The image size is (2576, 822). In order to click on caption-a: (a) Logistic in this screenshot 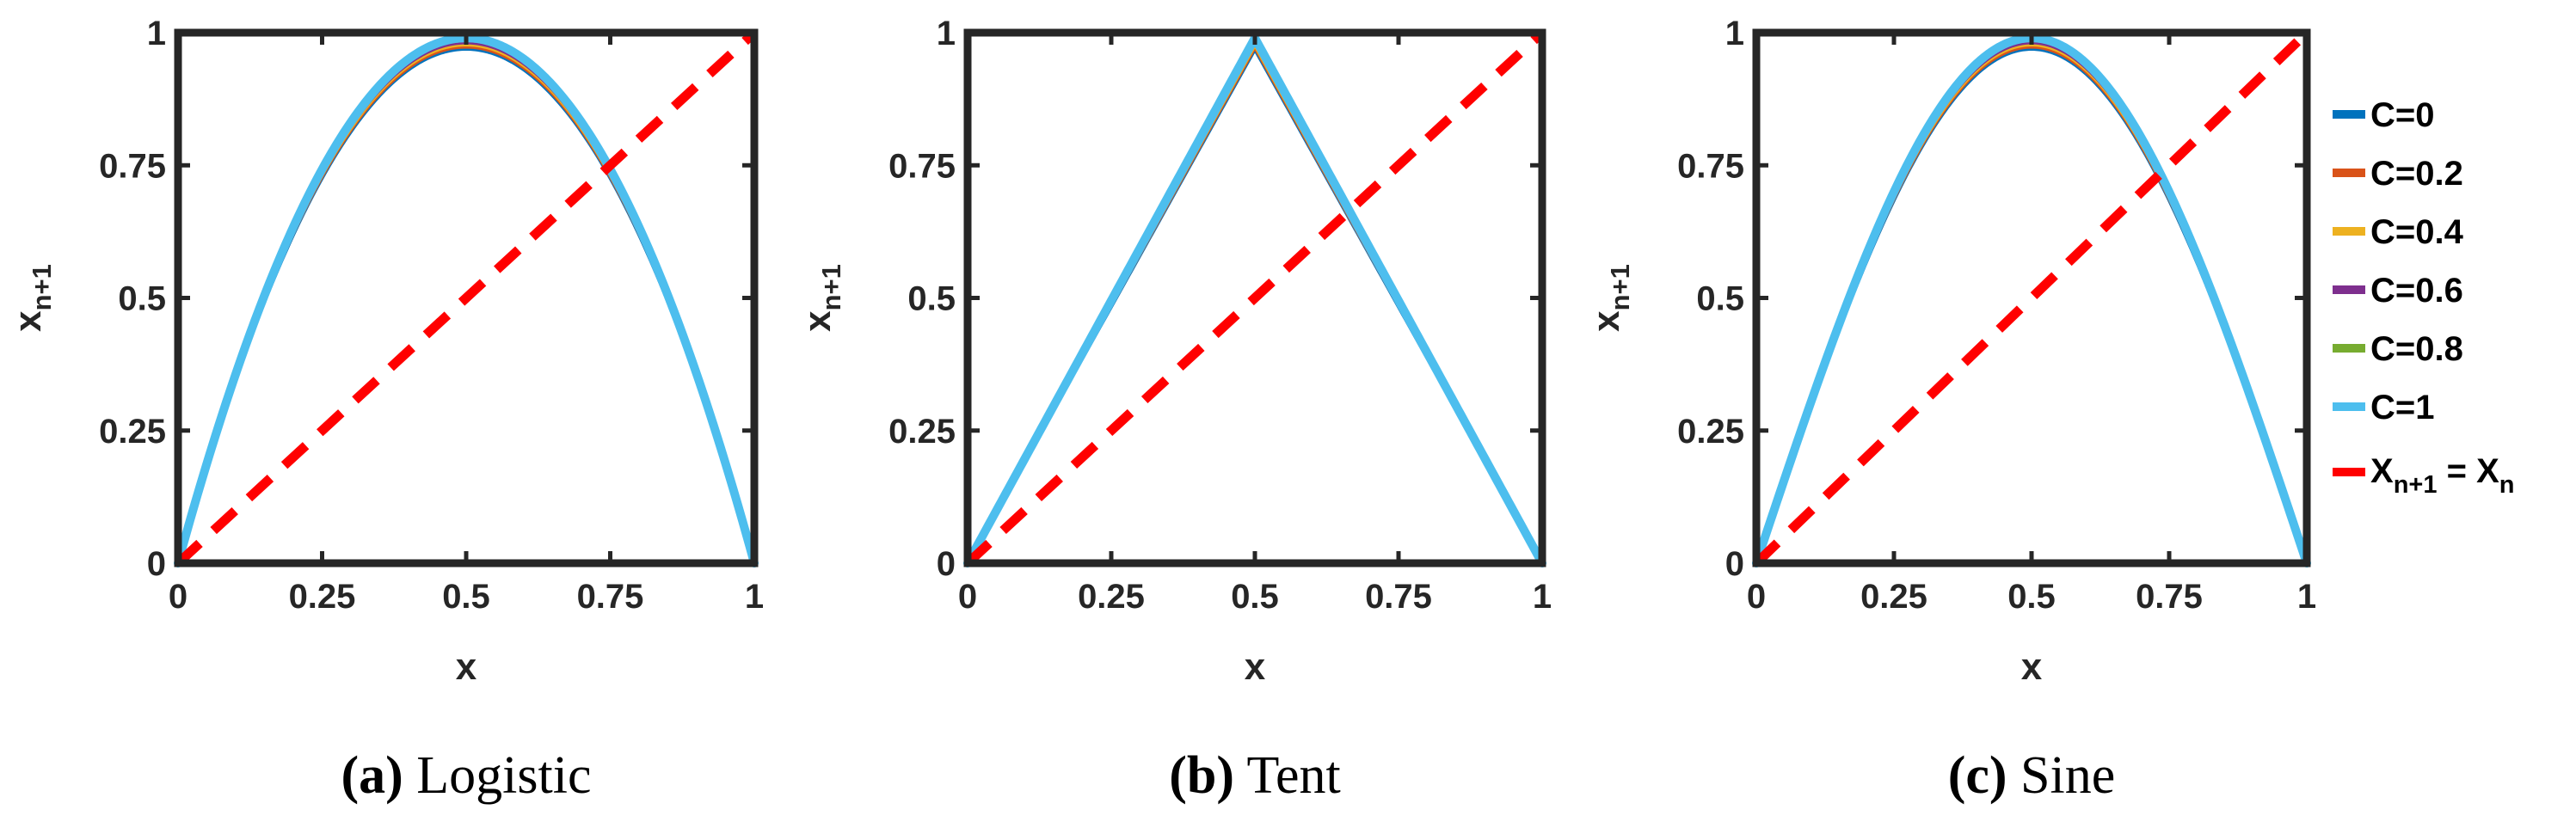, I will do `click(467, 775)`.